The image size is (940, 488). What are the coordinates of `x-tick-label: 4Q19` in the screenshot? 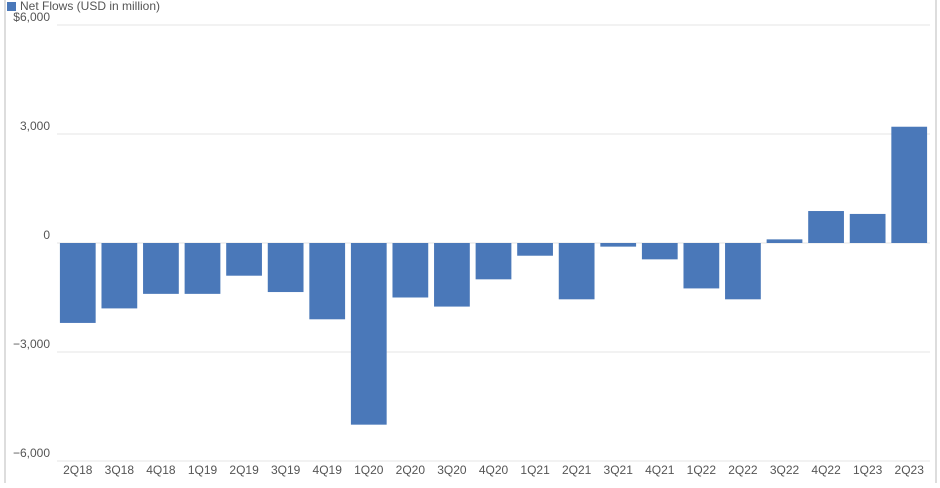 It's located at (328, 470).